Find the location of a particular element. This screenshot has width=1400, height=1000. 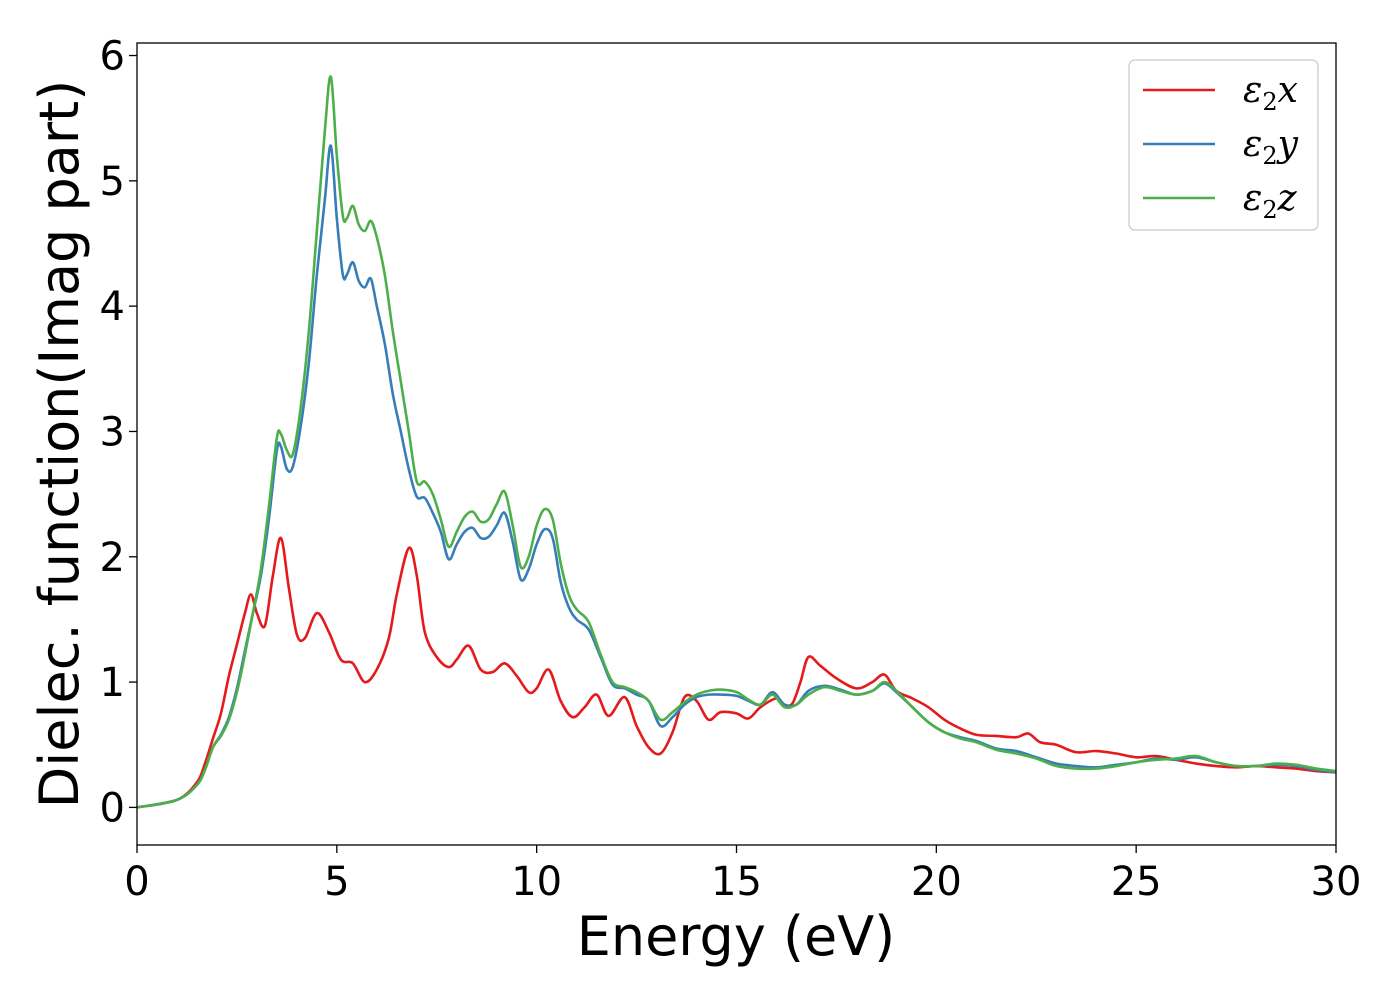

y-tick-label: 6 is located at coordinates (112, 57).